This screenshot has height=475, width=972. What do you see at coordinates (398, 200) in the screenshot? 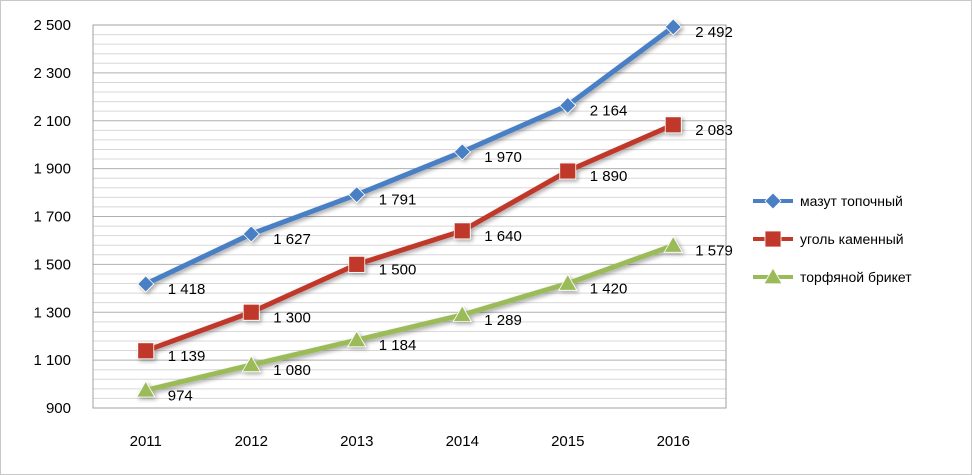
I see `data-label: 1 791` at bounding box center [398, 200].